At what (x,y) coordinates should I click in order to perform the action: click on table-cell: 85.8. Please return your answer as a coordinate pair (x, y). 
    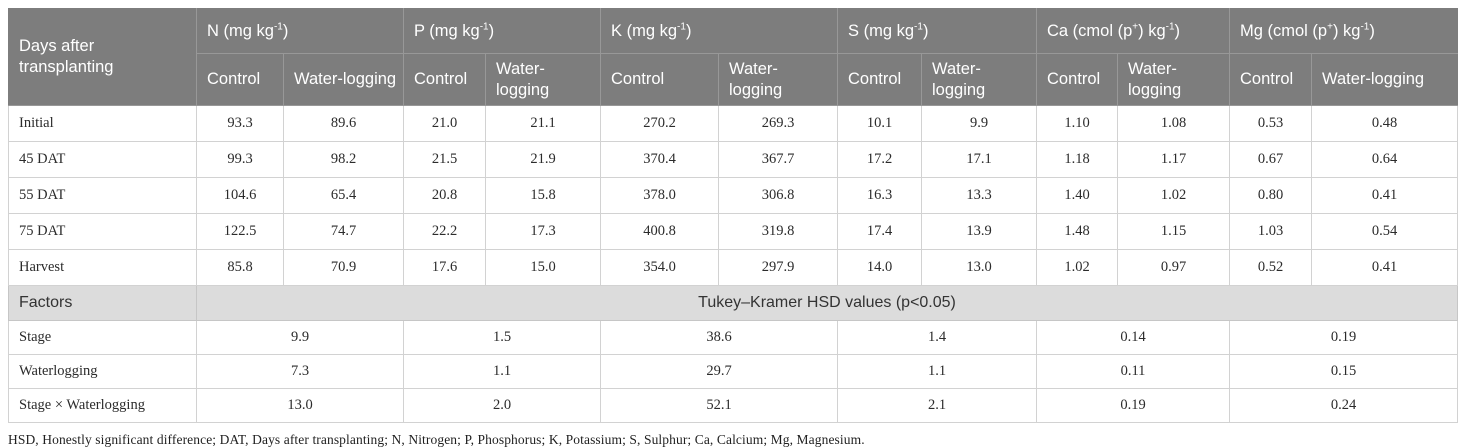
    Looking at the image, I should click on (240, 267).